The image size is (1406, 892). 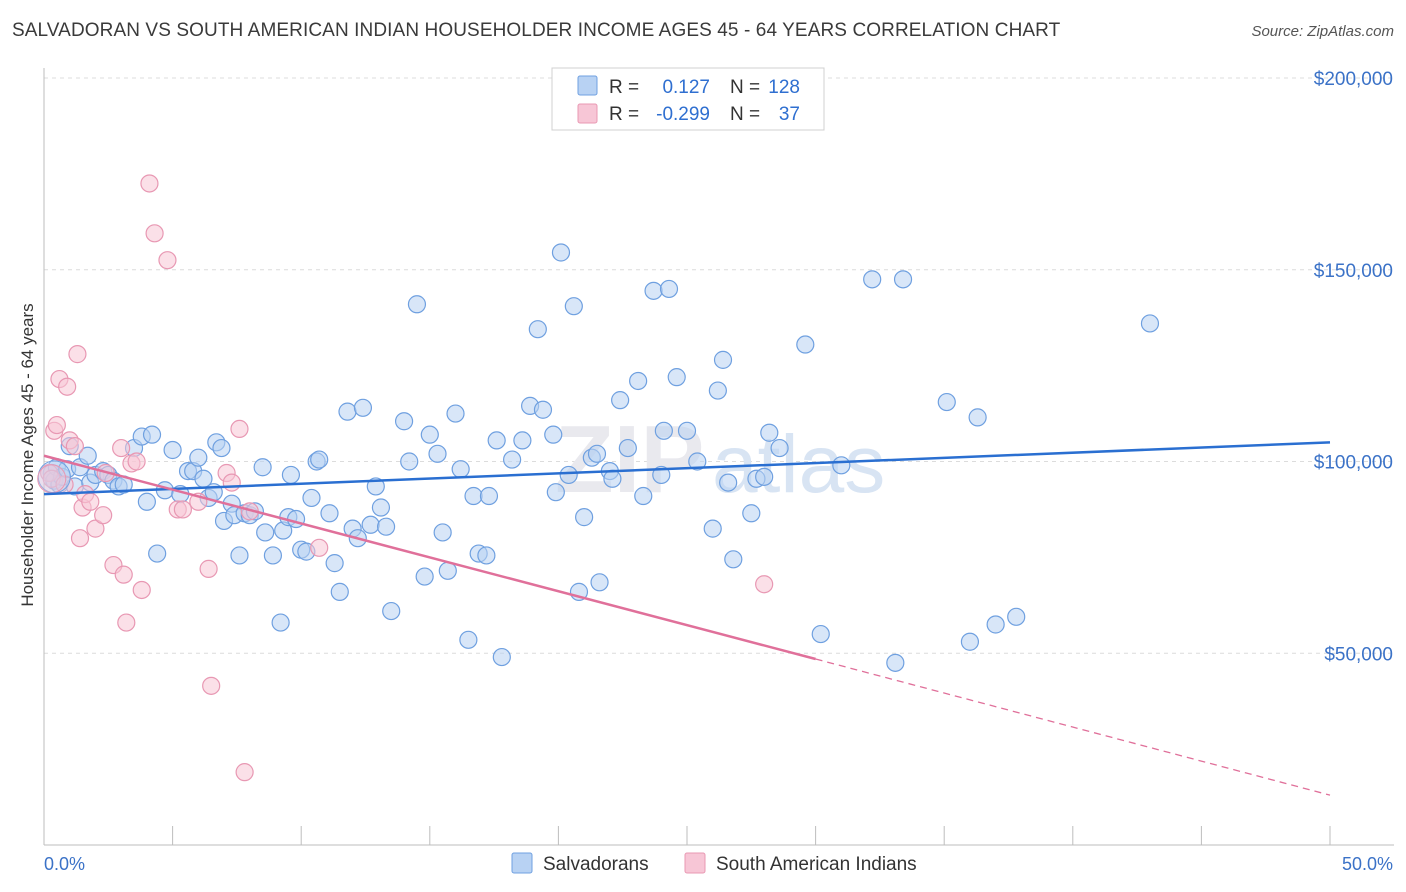 What do you see at coordinates (714, 863) in the screenshot?
I see `series-legend: Salvadorans South American Indians` at bounding box center [714, 863].